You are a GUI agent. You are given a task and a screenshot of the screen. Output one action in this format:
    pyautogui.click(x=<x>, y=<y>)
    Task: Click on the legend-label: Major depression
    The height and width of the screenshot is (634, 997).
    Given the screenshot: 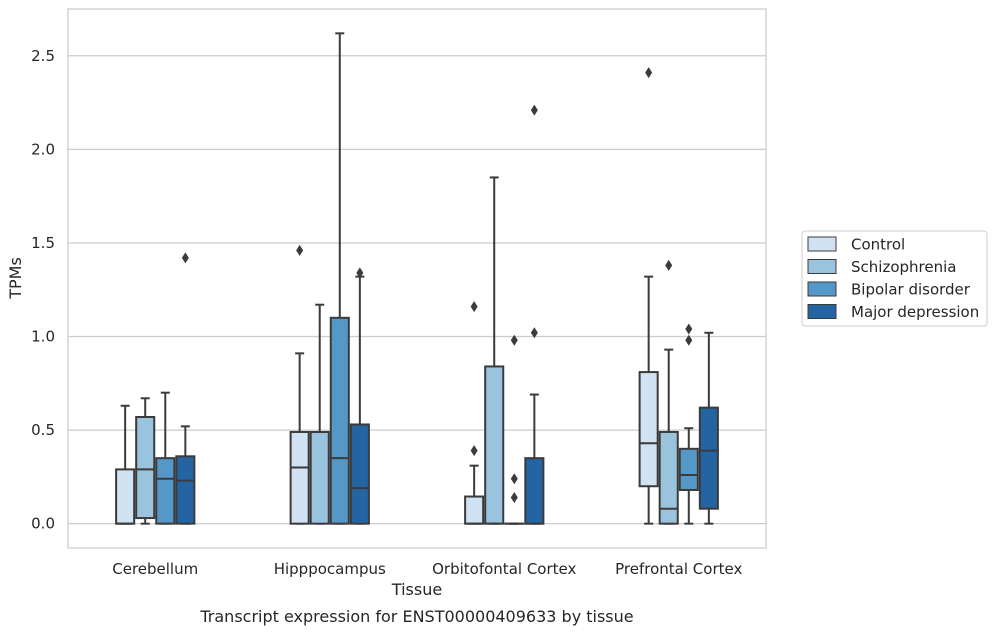 What is the action you would take?
    pyautogui.click(x=915, y=312)
    